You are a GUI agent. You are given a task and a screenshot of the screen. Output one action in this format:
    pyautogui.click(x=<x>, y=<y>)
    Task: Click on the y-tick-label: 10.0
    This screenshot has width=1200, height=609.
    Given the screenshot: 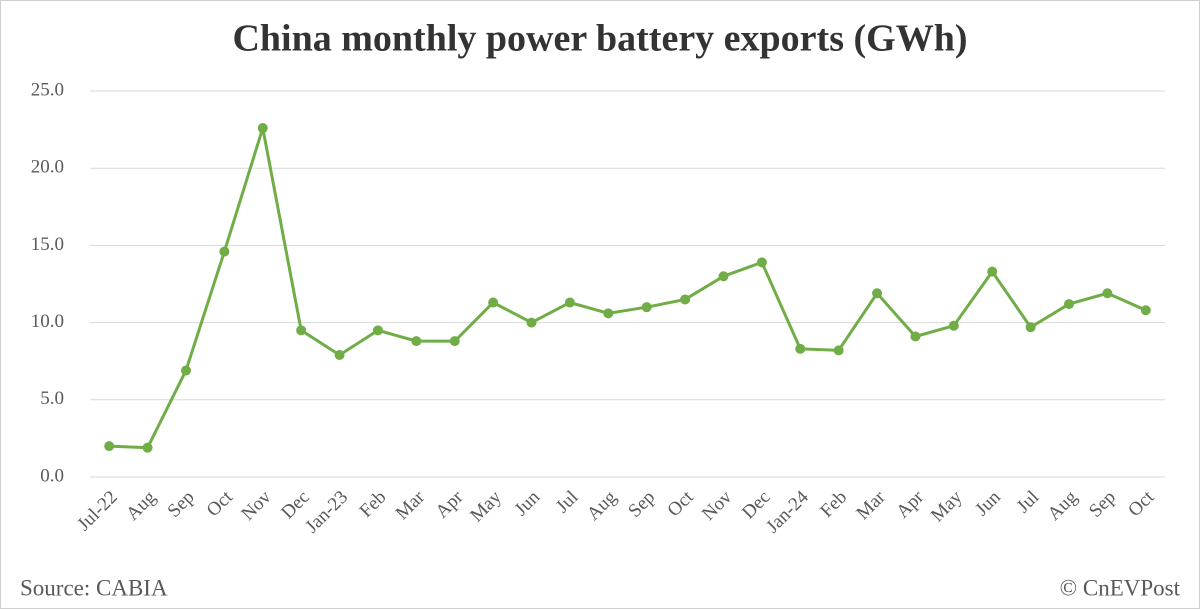 What is the action you would take?
    pyautogui.click(x=47, y=321)
    